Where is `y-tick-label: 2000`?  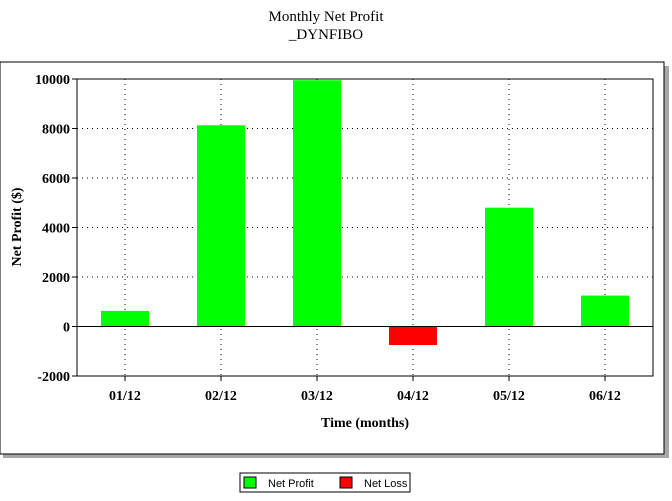
y-tick-label: 2000 is located at coordinates (56, 278).